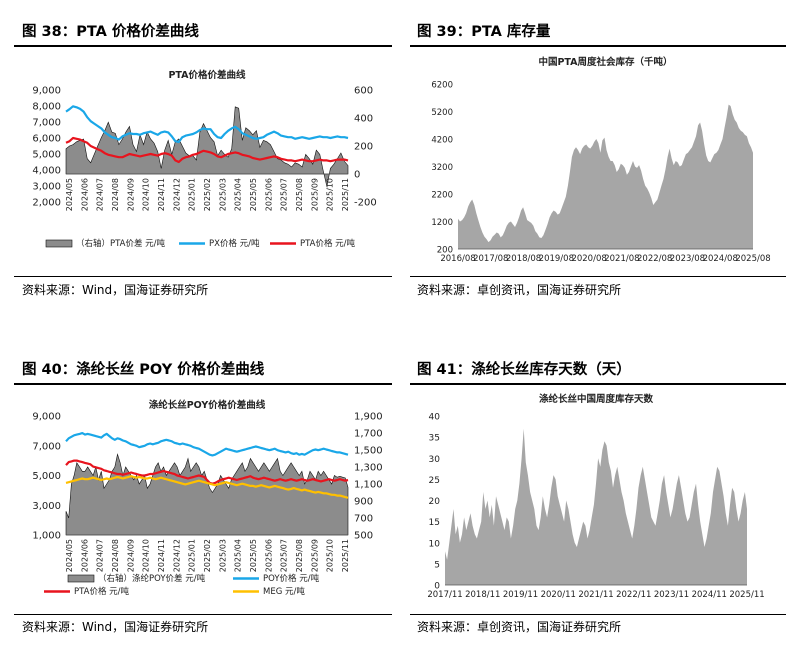 This screenshot has height=649, width=801. What do you see at coordinates (46, 107) in the screenshot?
I see `y-tick-label: 8,000` at bounding box center [46, 107].